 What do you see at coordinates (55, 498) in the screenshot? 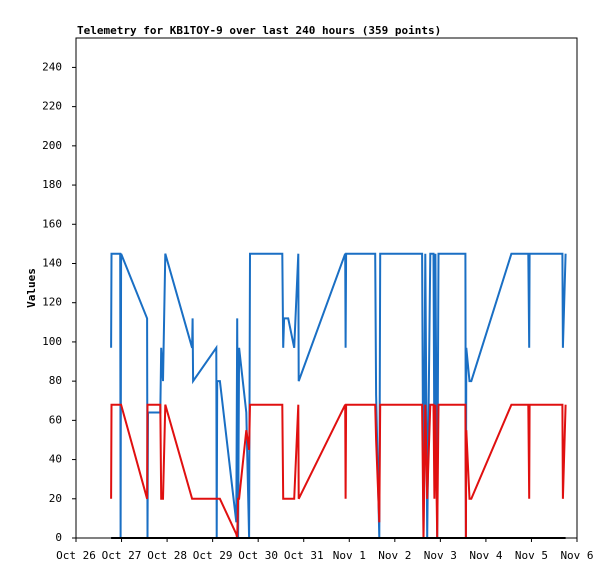
I see `y-tick-label: 20` at bounding box center [55, 498].